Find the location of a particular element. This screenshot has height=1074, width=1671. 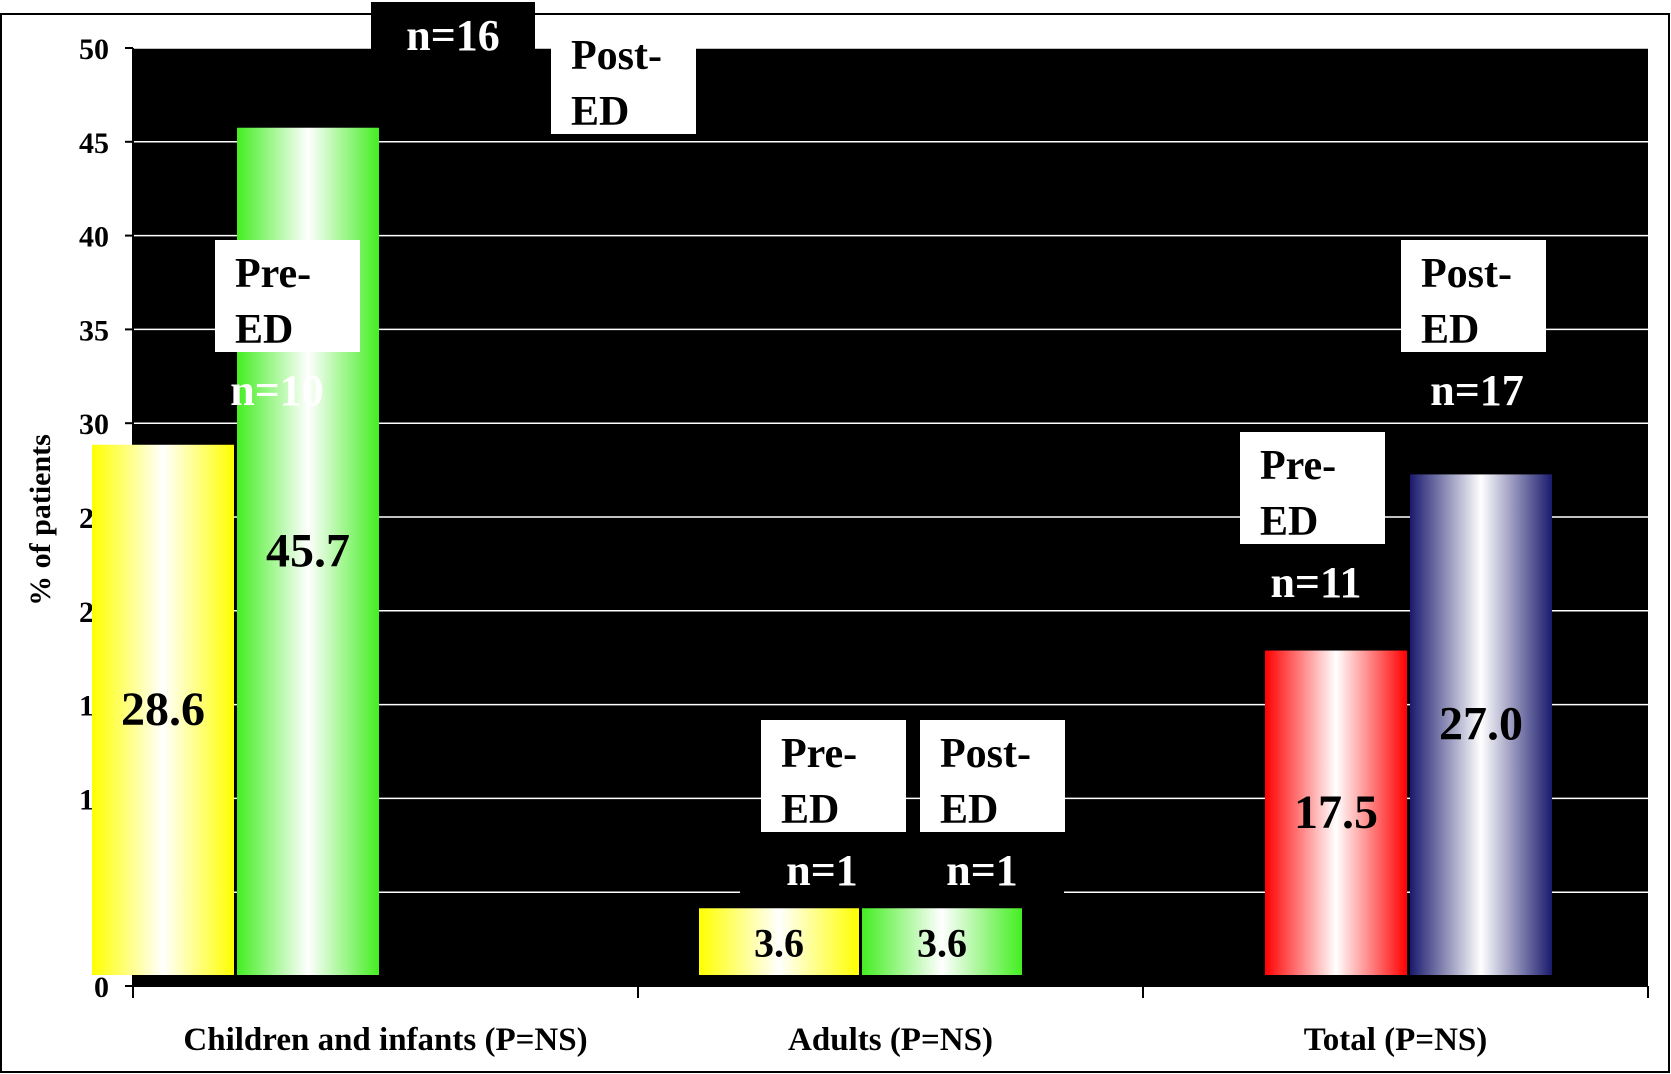

y-tick-label: 35 is located at coordinates (94, 330).